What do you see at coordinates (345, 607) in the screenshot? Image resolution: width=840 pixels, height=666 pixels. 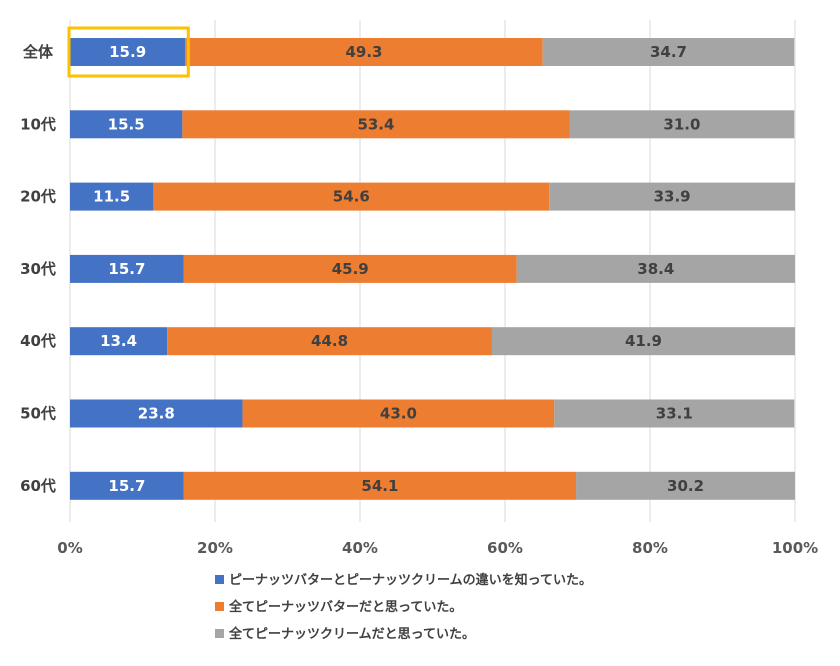 I see `legend-label: 全てピーナッツバターだと思っていた。` at bounding box center [345, 607].